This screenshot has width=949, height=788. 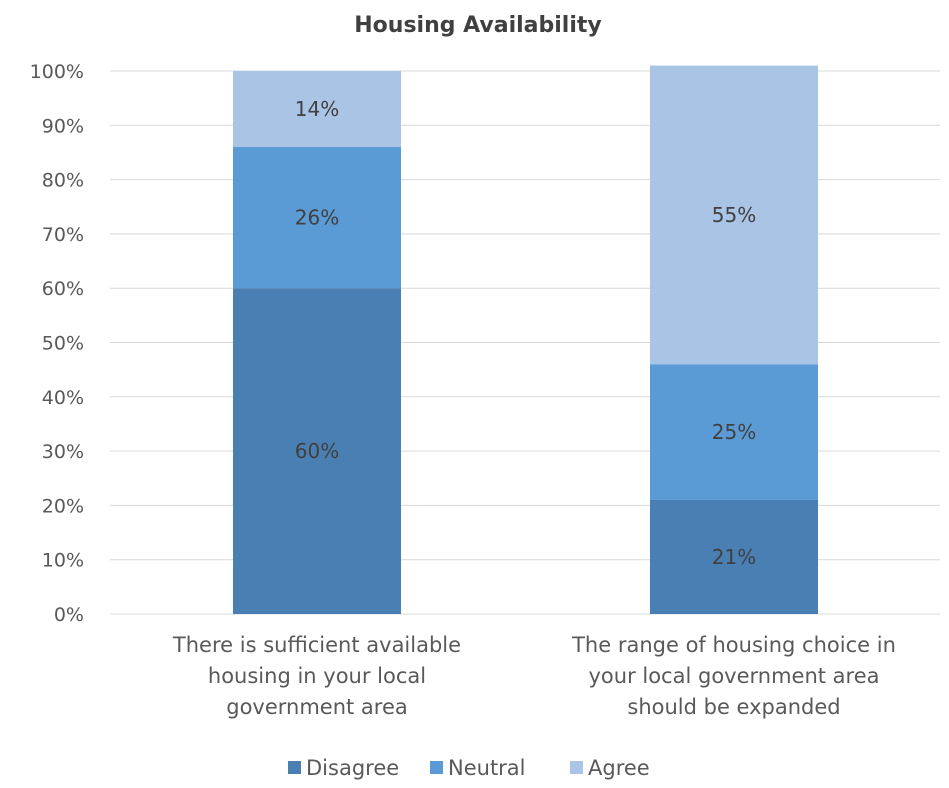 I want to click on legend-item-agree: Agree, so click(x=610, y=768).